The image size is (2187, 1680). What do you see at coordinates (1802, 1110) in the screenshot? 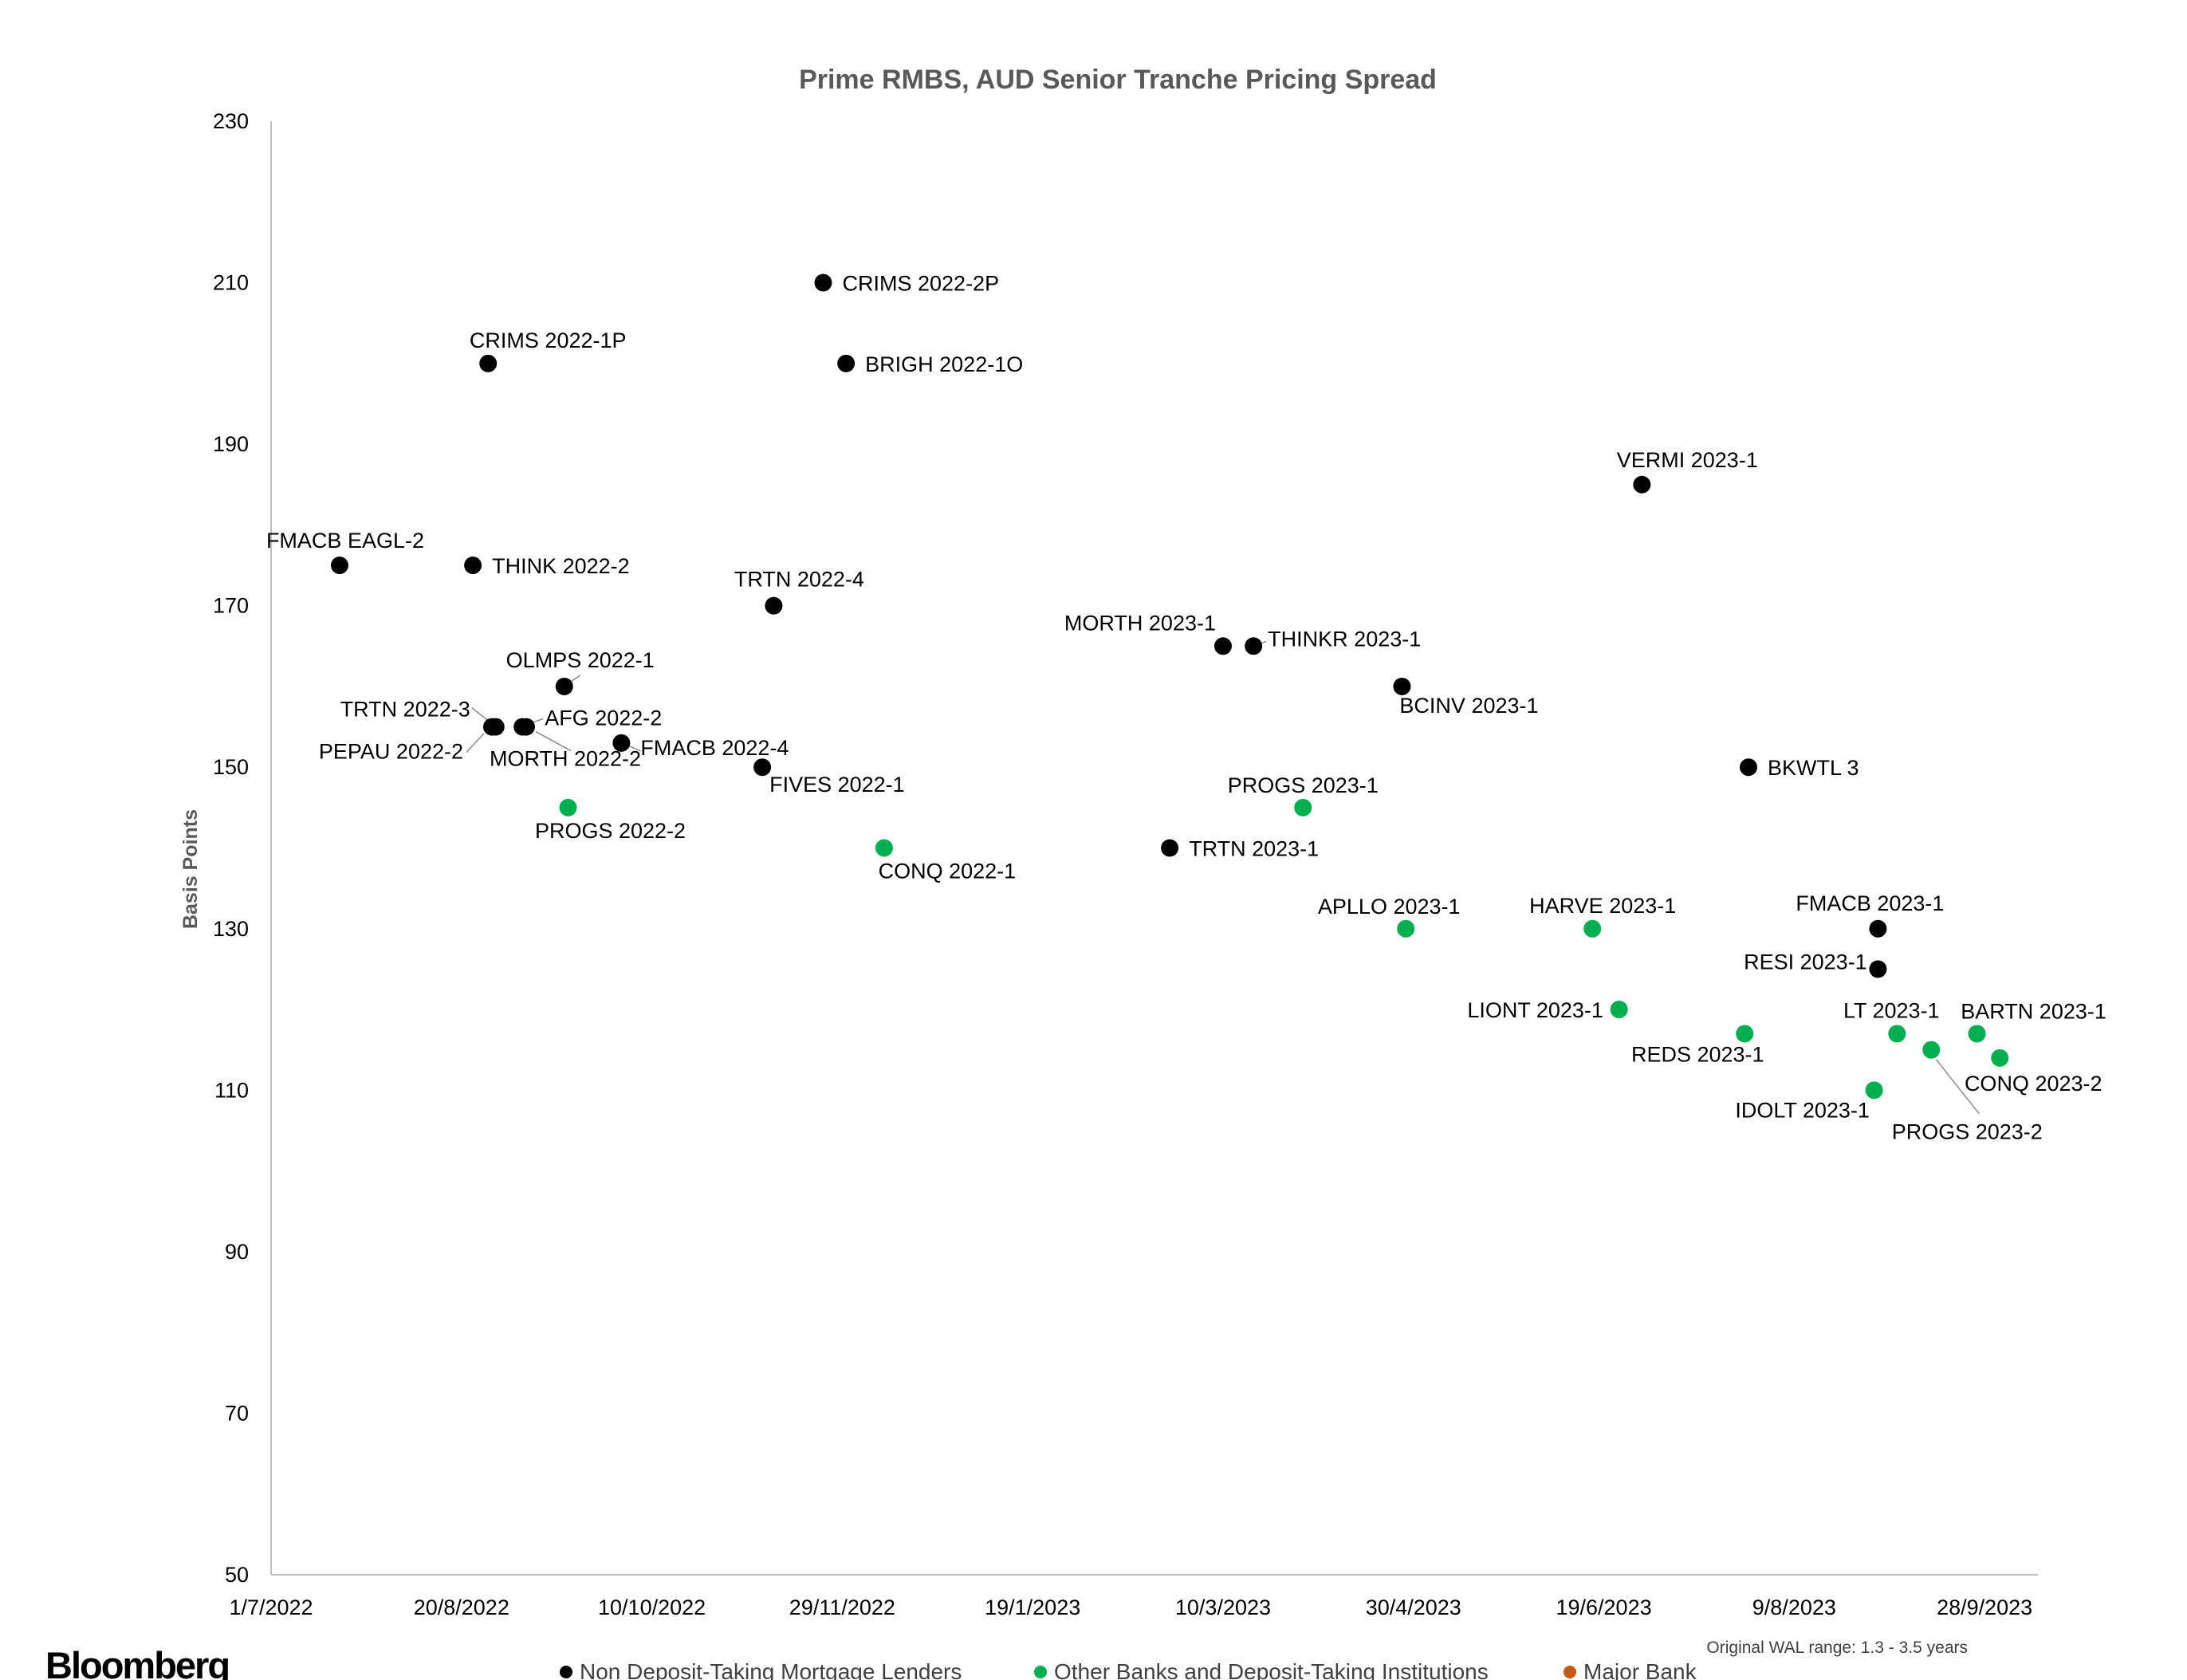
I see `data-label: IDOLT 2023-1` at bounding box center [1802, 1110].